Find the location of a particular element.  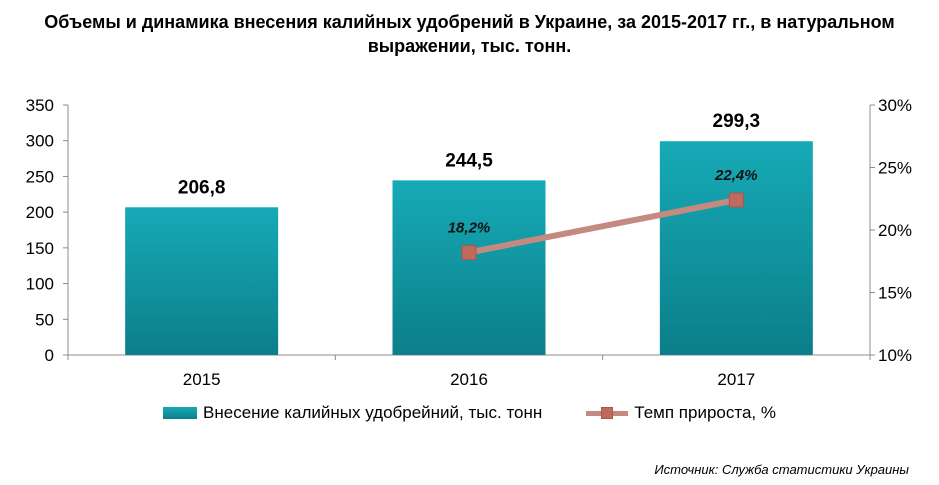

y-left-tick-label: 350 is located at coordinates (40, 105).